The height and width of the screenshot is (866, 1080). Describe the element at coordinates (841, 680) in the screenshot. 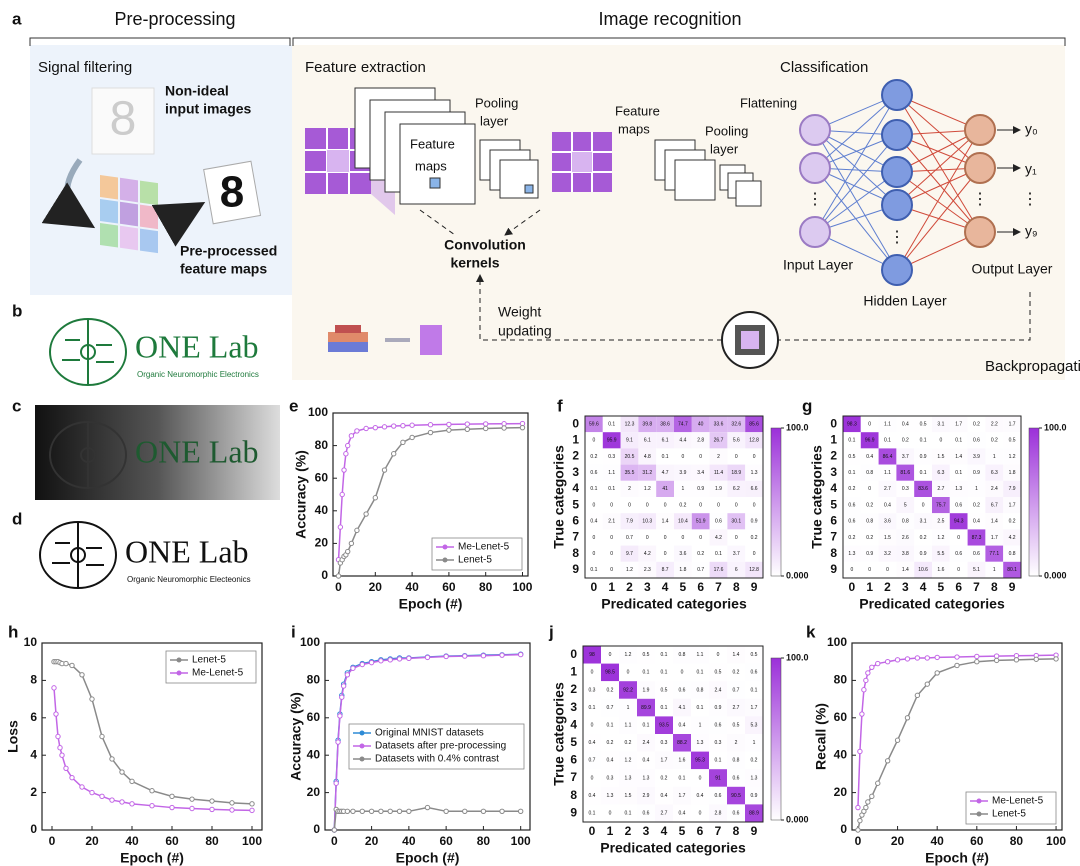

I see `y-tick-label: 80` at that location.